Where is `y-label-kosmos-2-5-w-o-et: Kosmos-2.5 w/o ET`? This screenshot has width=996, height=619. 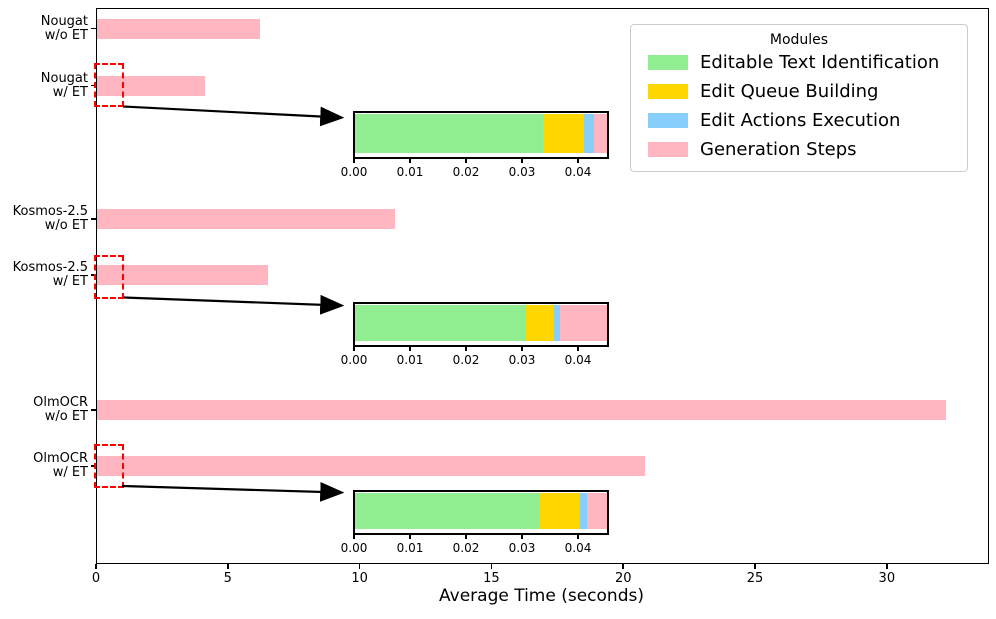
y-label-kosmos-2-5-w-o-et: Kosmos-2.5 w/o ET is located at coordinates (44, 219).